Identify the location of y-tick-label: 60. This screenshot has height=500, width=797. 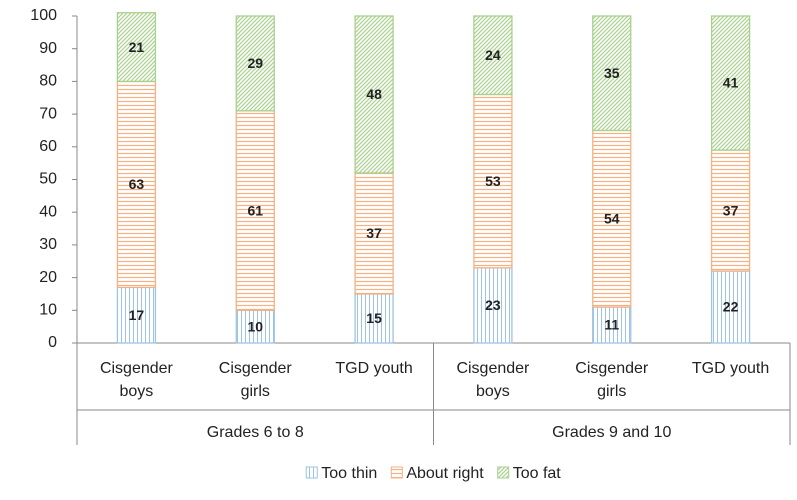
(48, 146).